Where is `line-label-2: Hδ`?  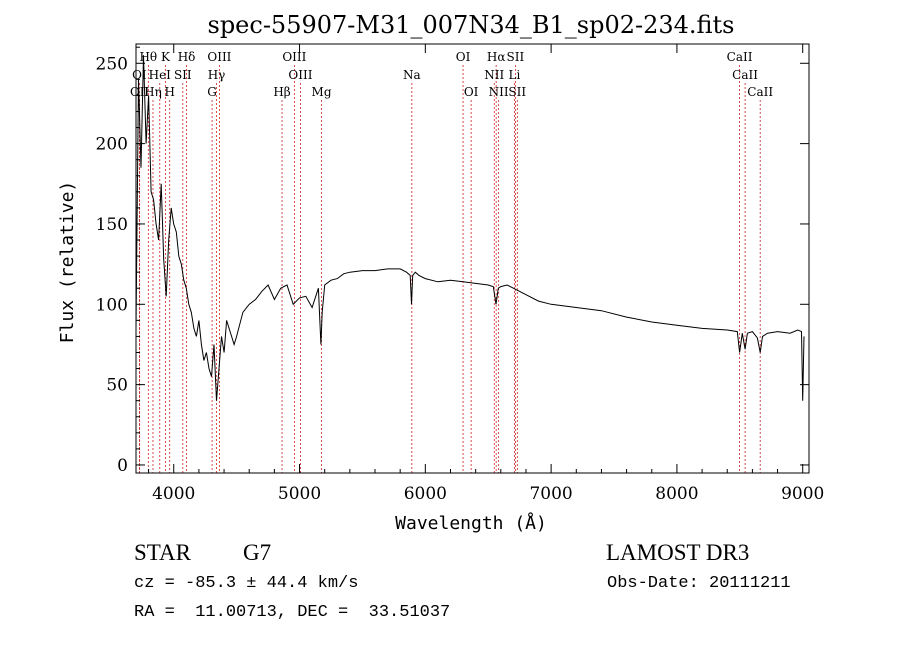 line-label-2: Hδ is located at coordinates (187, 57).